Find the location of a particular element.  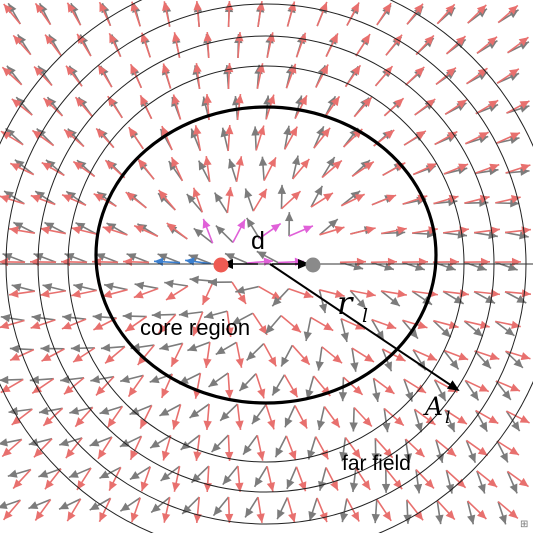

amplitude-label-sub: l is located at coordinates (447, 418).